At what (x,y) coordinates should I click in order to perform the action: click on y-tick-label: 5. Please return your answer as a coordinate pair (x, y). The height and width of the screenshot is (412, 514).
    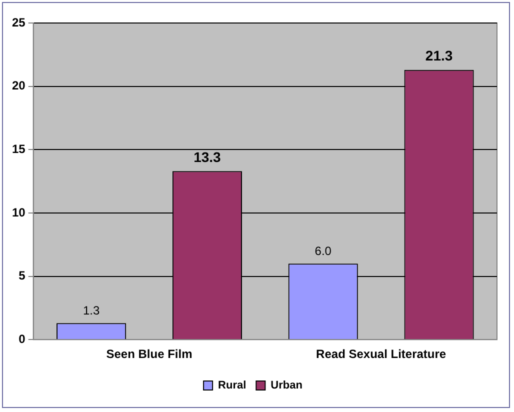
    Looking at the image, I should click on (22, 275).